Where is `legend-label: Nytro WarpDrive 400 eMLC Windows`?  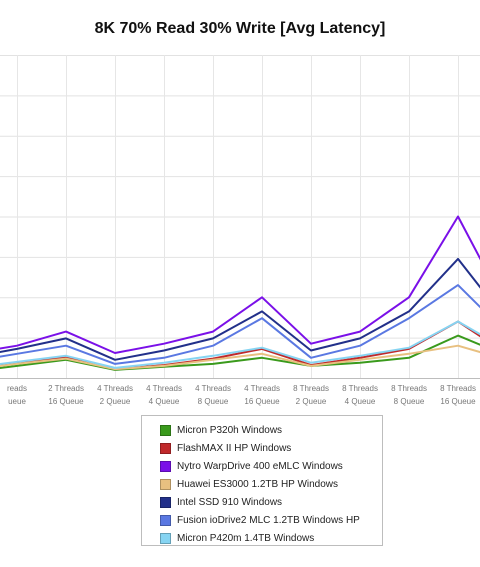
legend-label: Nytro WarpDrive 400 eMLC Windows is located at coordinates (260, 466).